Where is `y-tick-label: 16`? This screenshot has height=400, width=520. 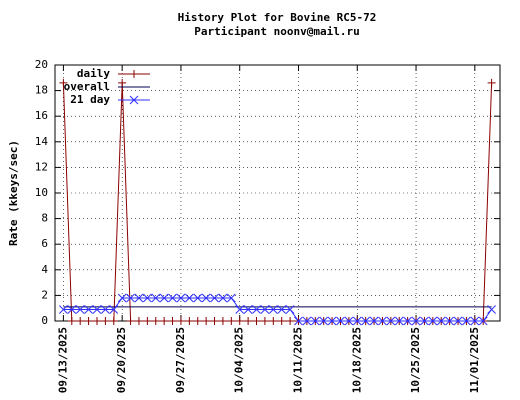 y-tick-label: 16 is located at coordinates (41, 115).